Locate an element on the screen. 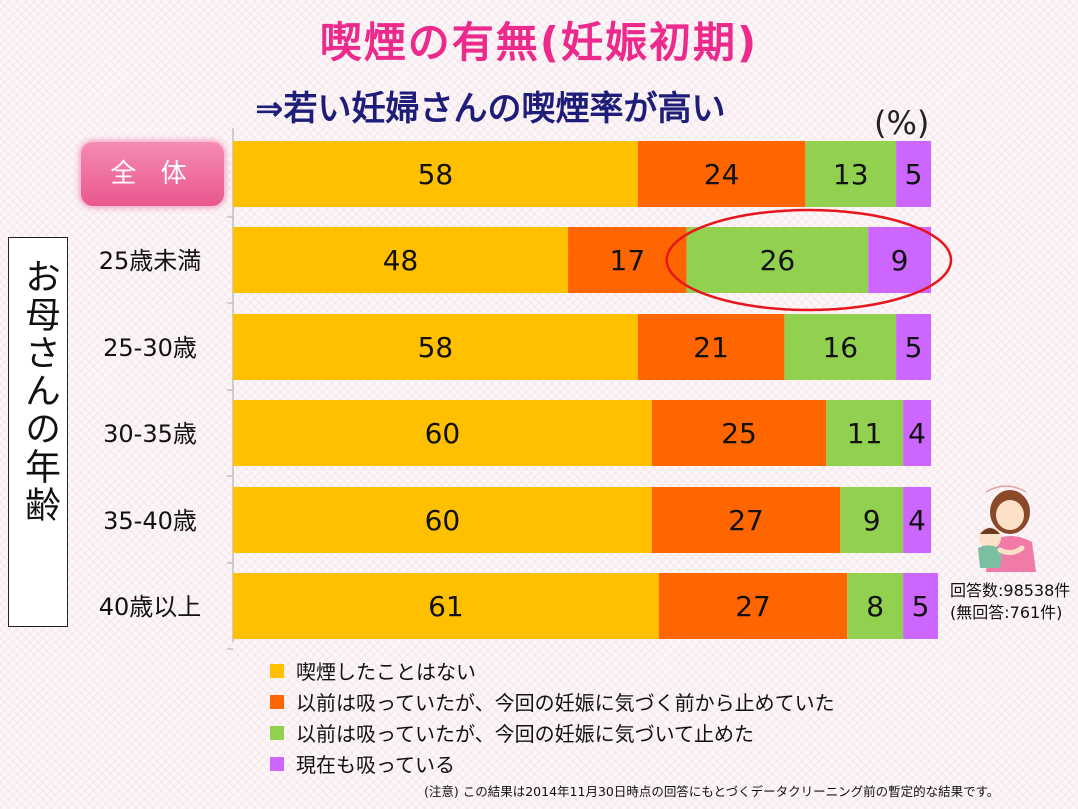 This screenshot has height=809, width=1078. legend-item: 現在も吸っている is located at coordinates (552, 763).